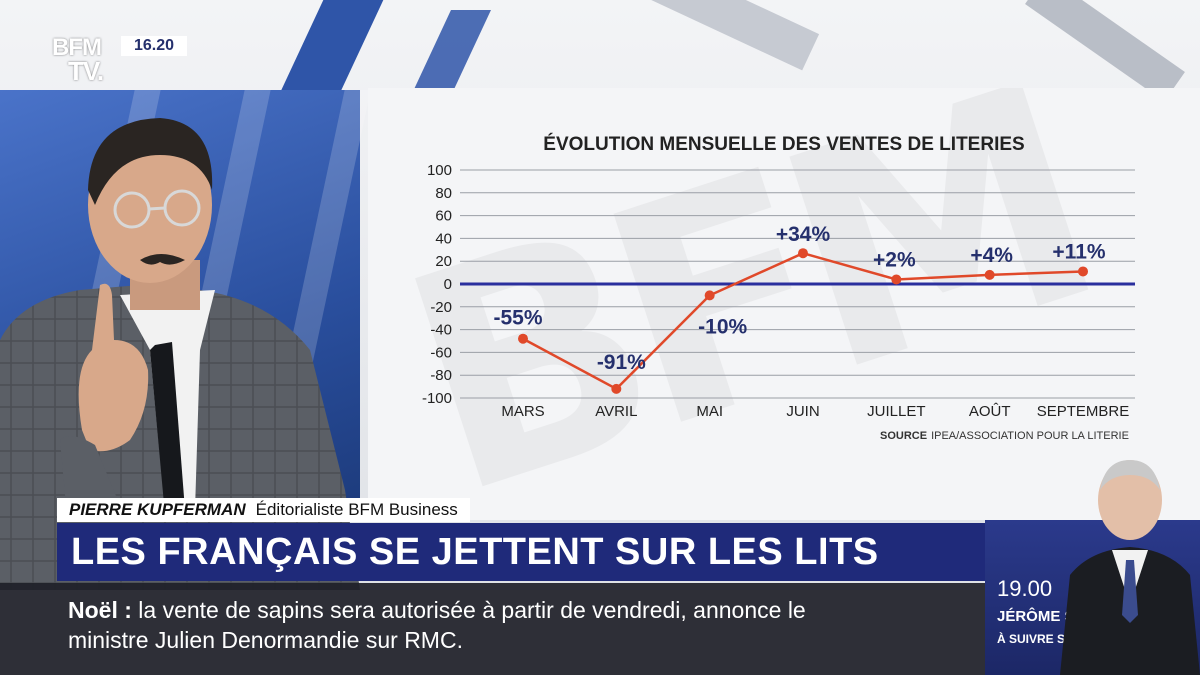  I want to click on data-label: -55%, so click(517, 318).